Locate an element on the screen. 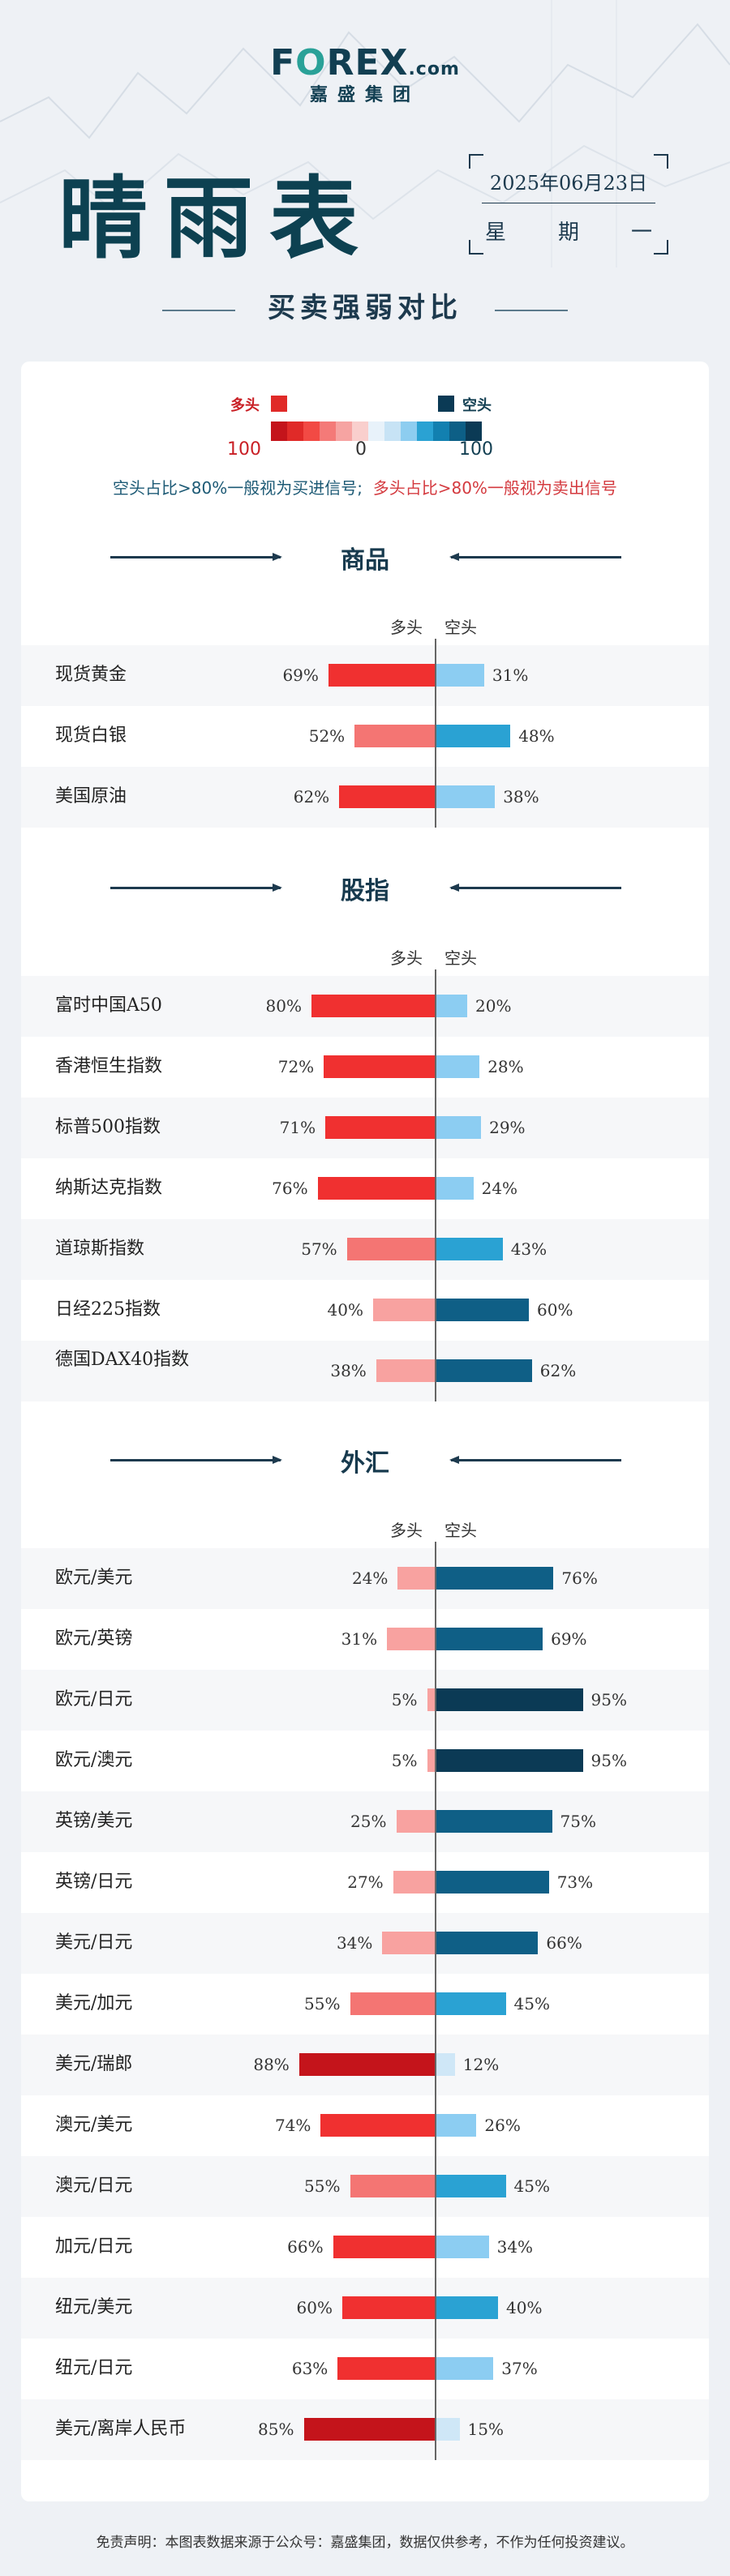 Image resolution: width=730 pixels, height=2576 pixels. category-label: 加元/日元 is located at coordinates (94, 2246).